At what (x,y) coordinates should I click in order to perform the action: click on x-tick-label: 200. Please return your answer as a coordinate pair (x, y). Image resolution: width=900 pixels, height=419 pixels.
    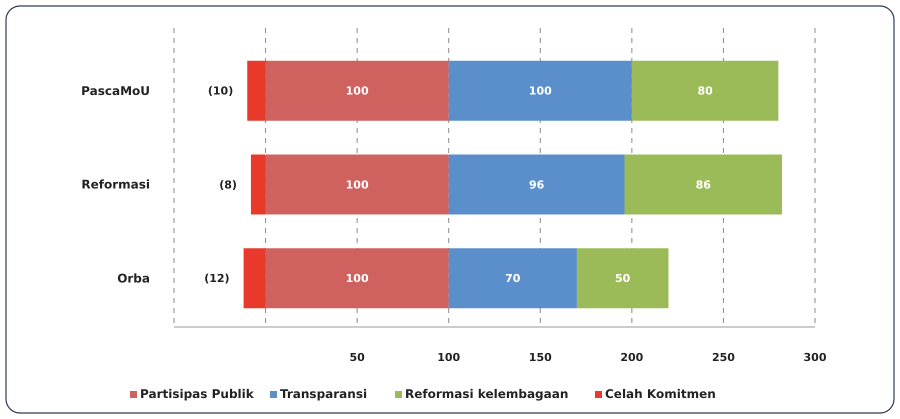
    Looking at the image, I should click on (632, 357).